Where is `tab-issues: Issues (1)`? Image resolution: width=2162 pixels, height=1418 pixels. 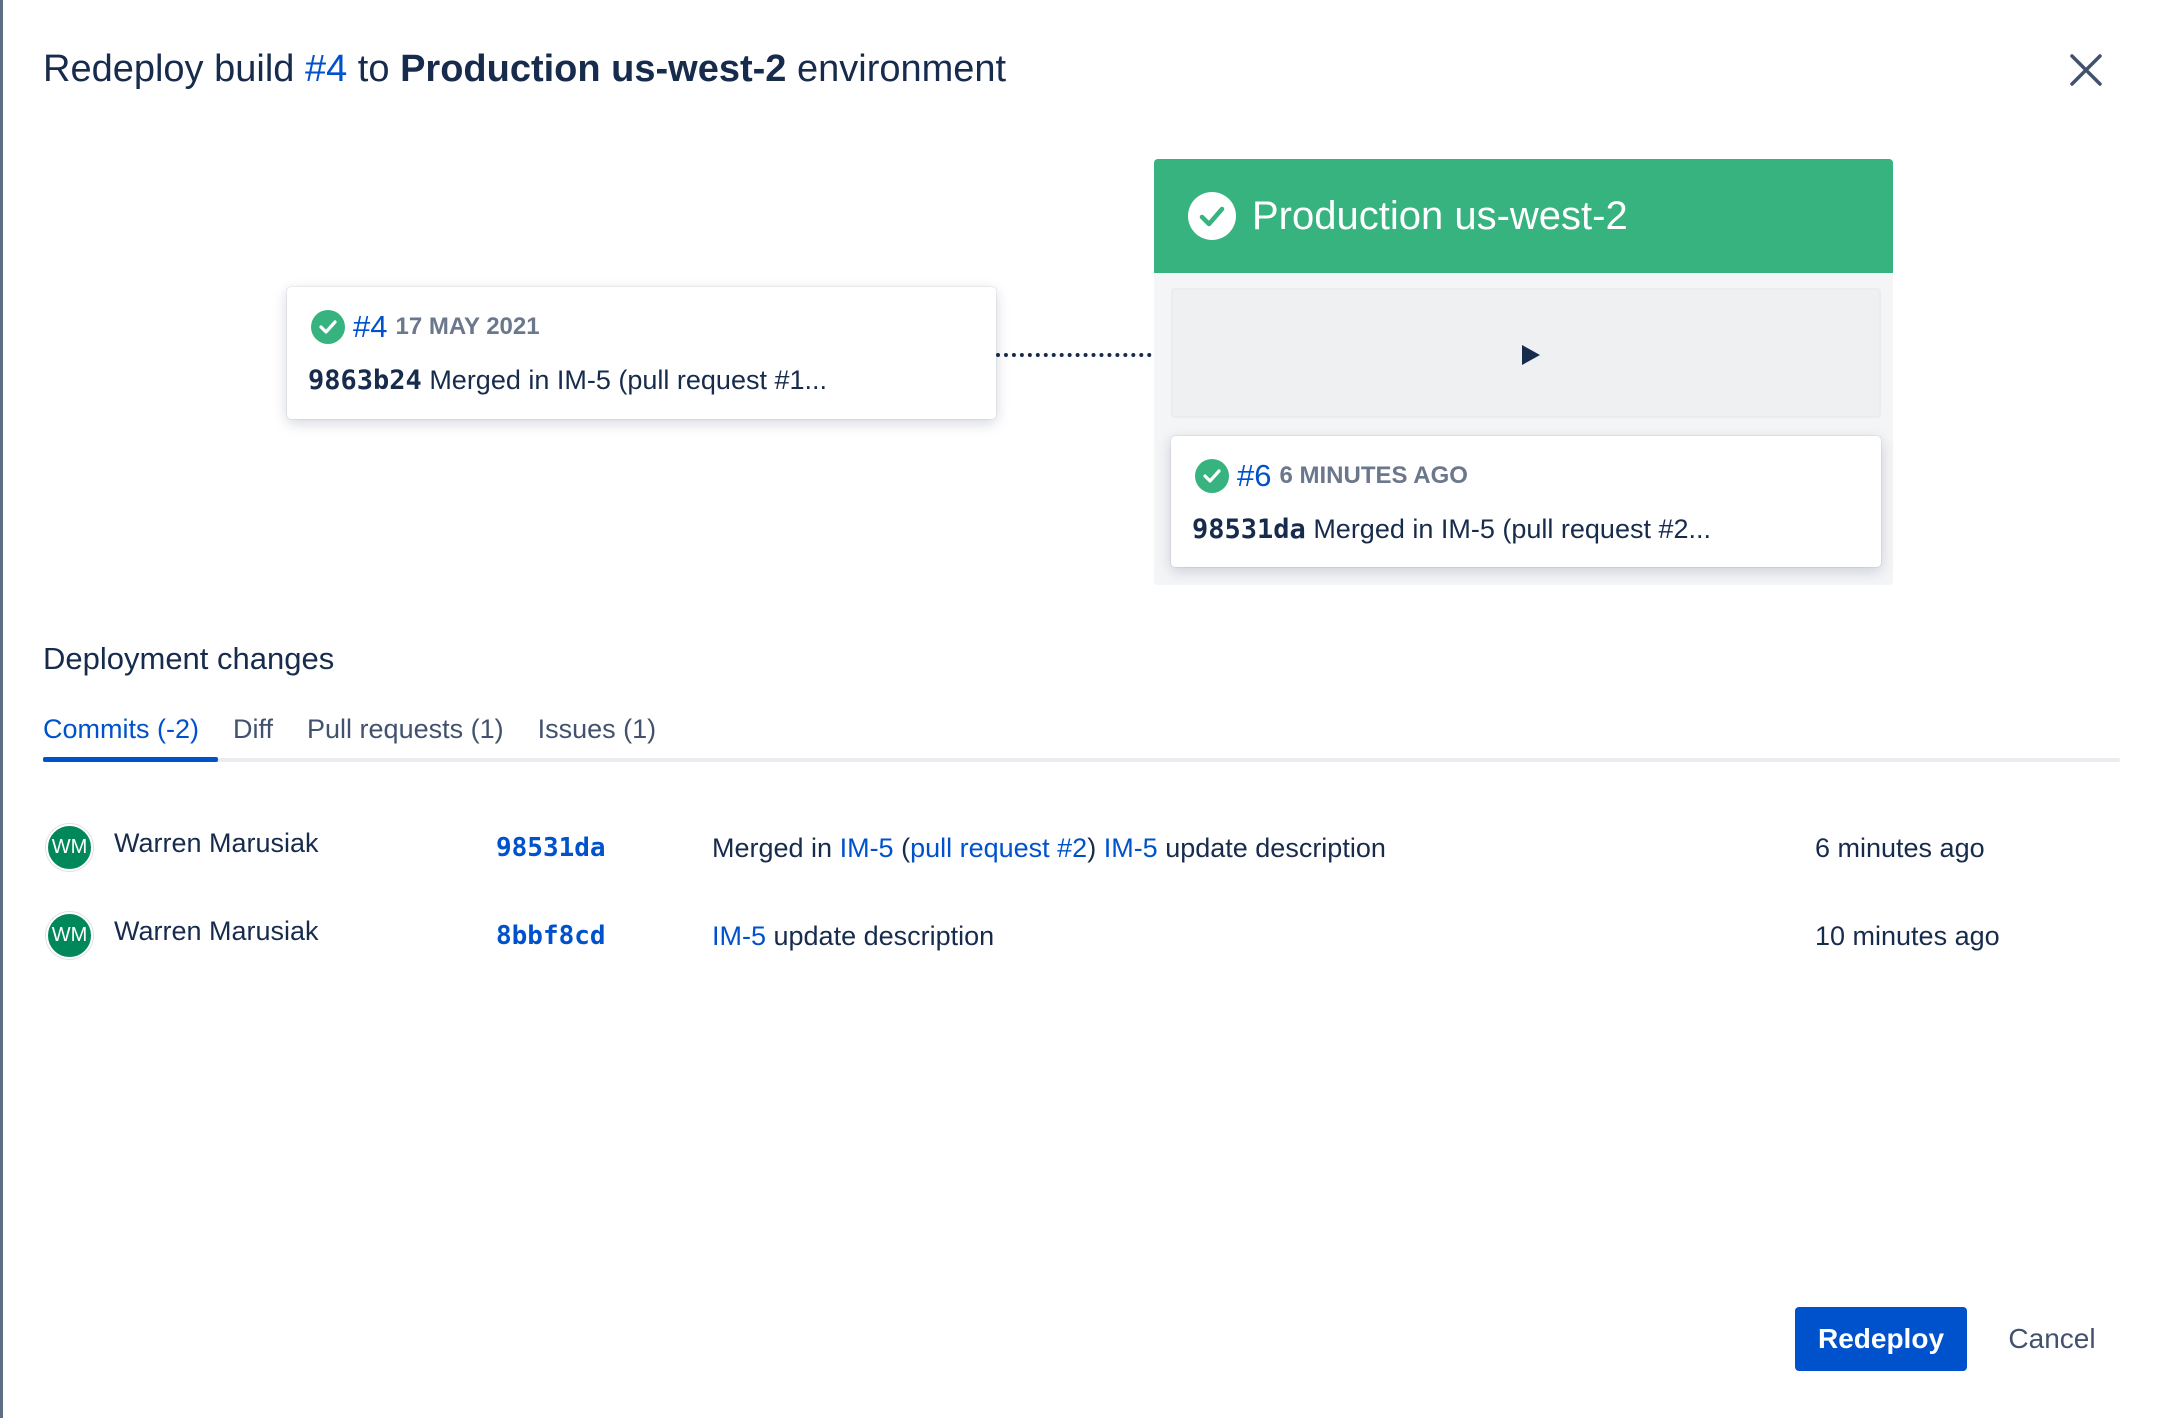 tab-issues: Issues (1) is located at coordinates (597, 729).